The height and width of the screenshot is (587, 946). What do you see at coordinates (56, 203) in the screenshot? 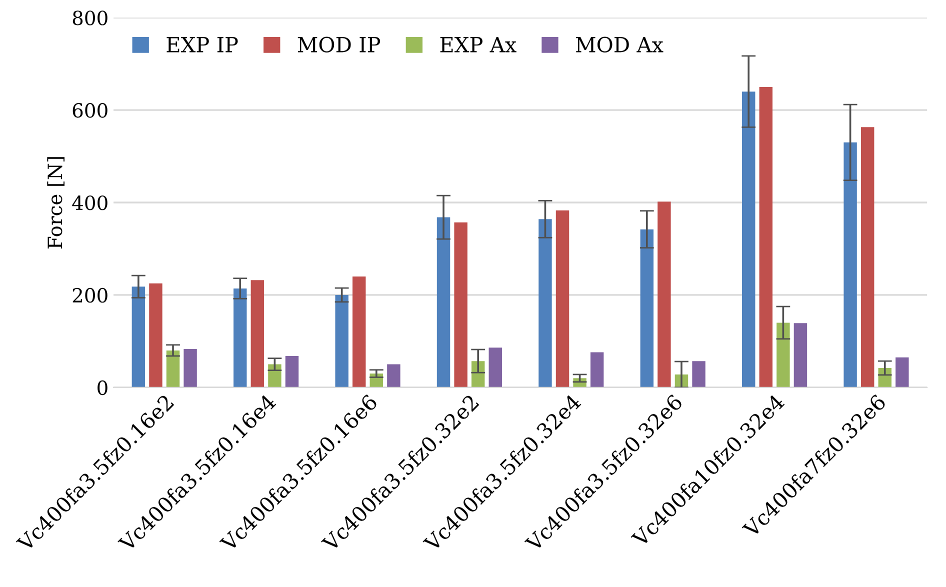
I see `y-axis-title: Force [N]` at bounding box center [56, 203].